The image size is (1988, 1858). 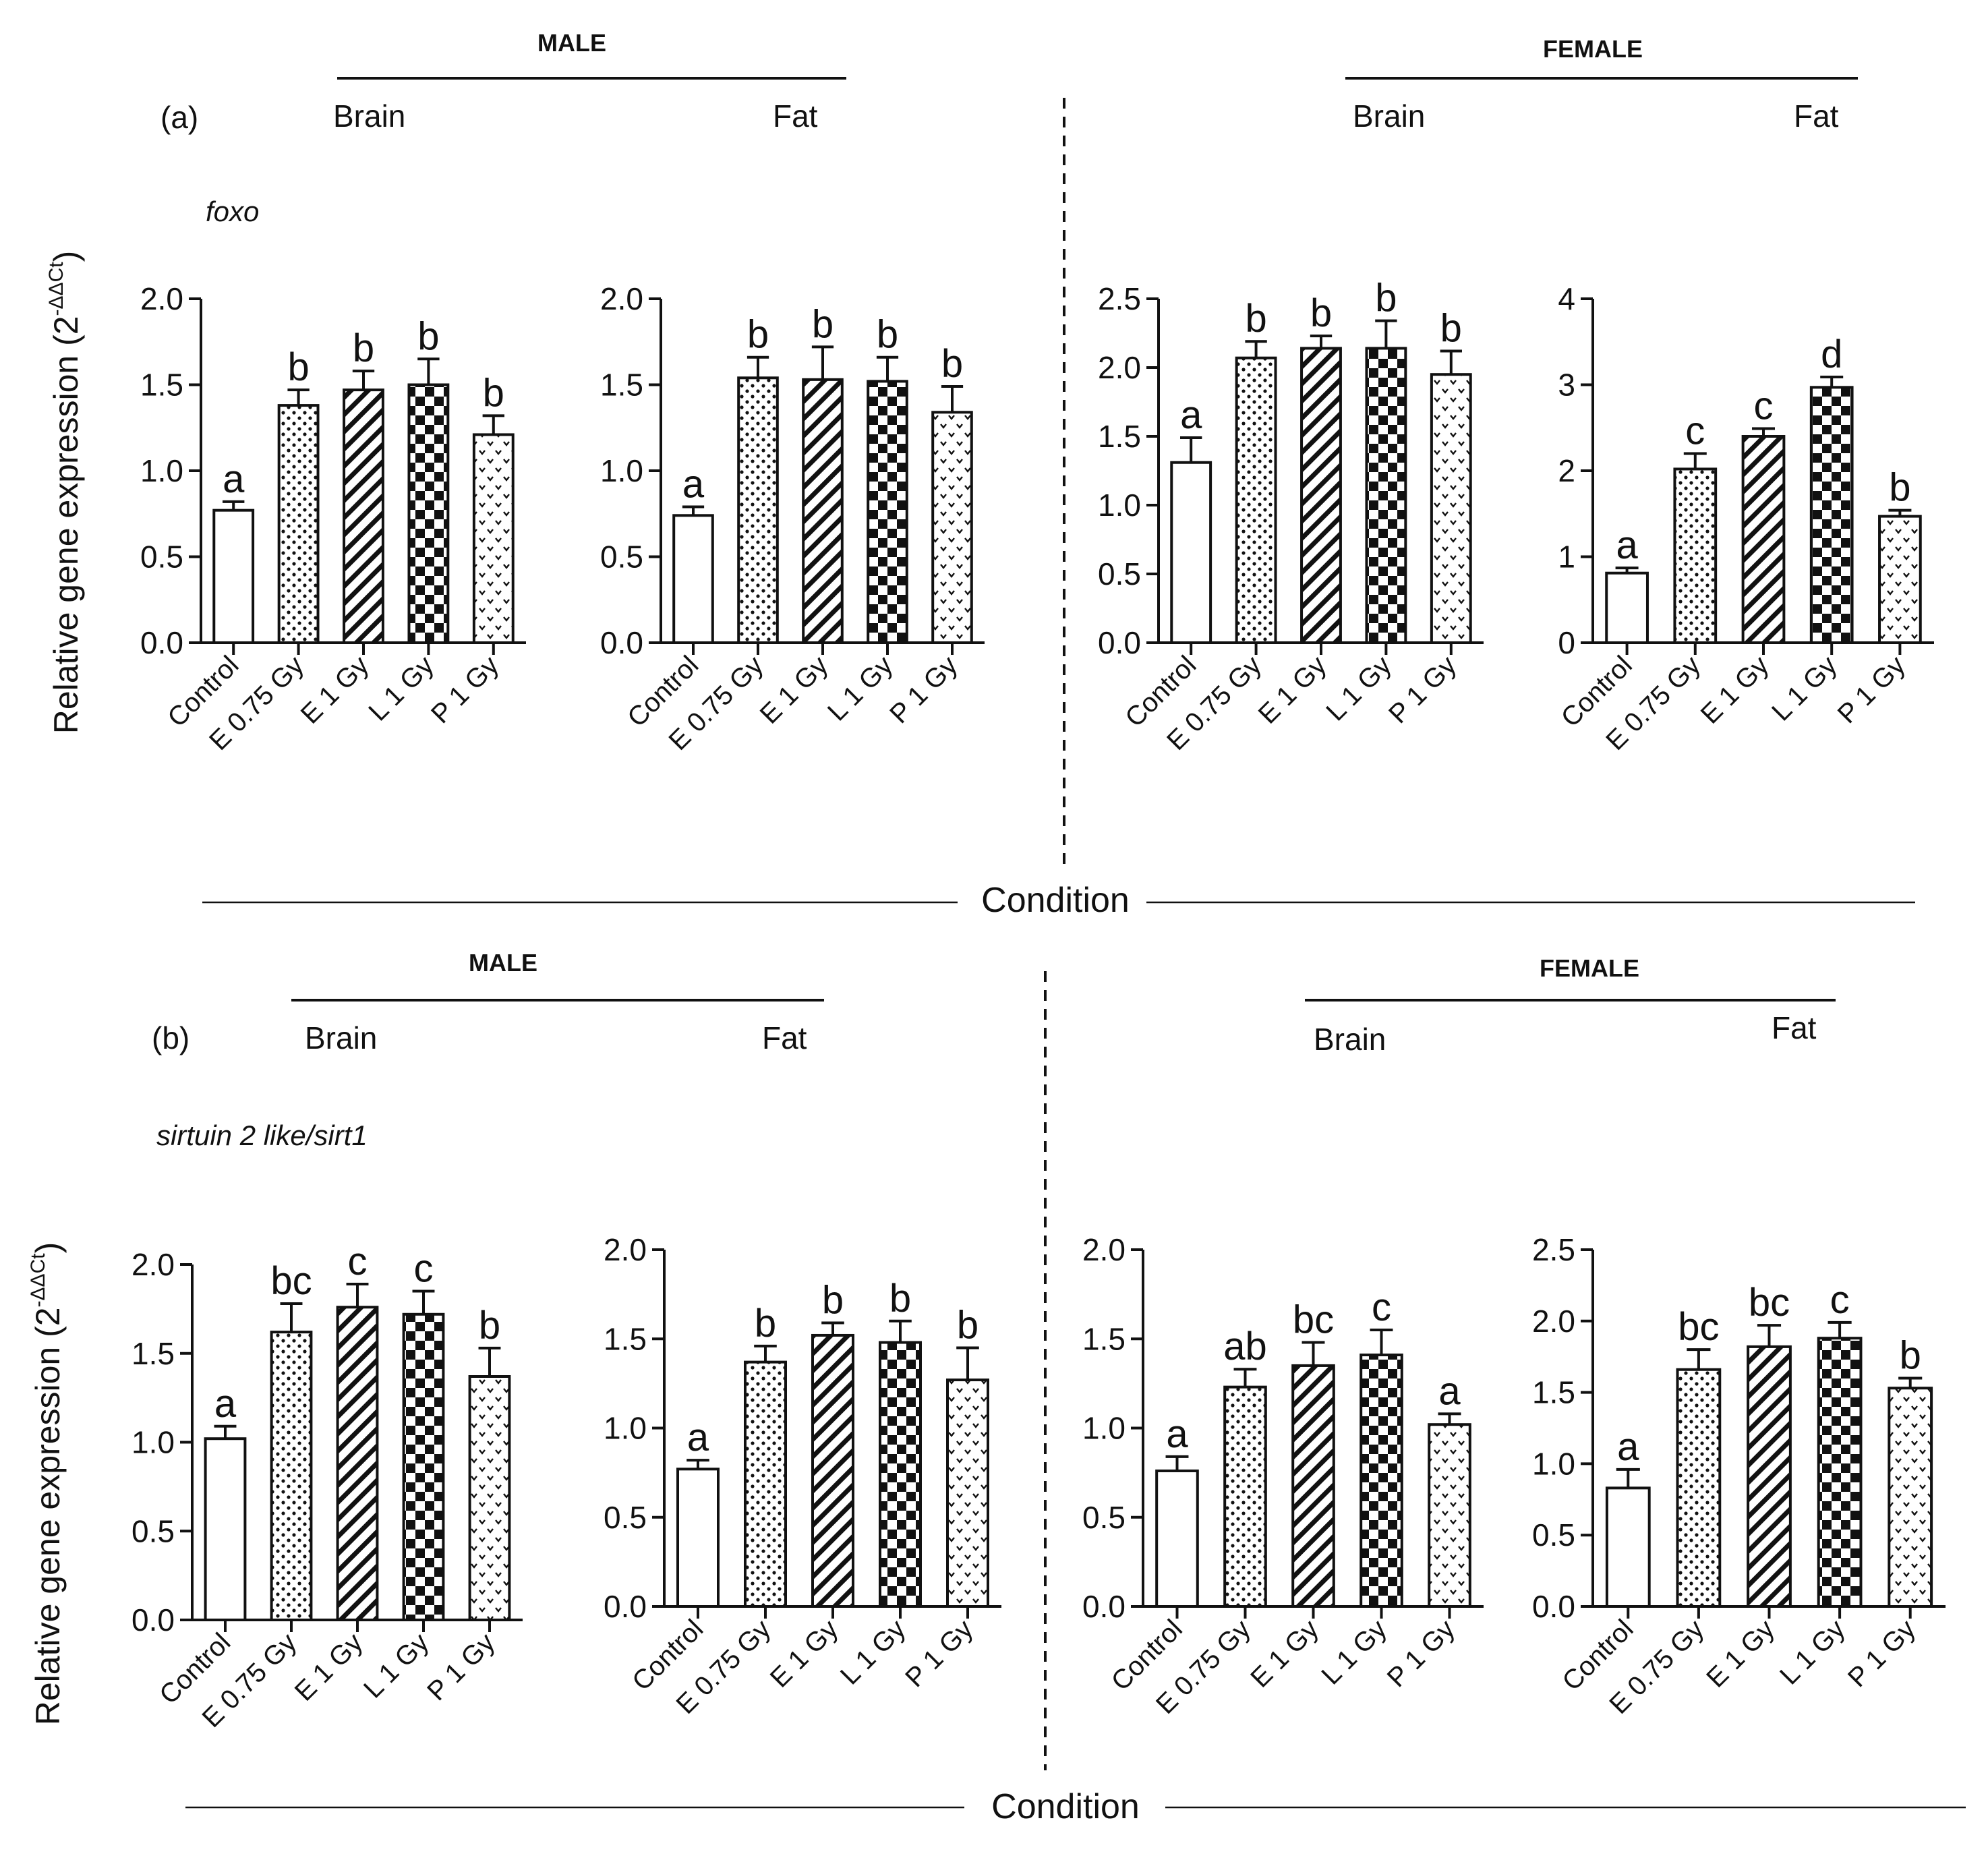 What do you see at coordinates (171, 1037) in the screenshot?
I see `panel-label-b: (b)` at bounding box center [171, 1037].